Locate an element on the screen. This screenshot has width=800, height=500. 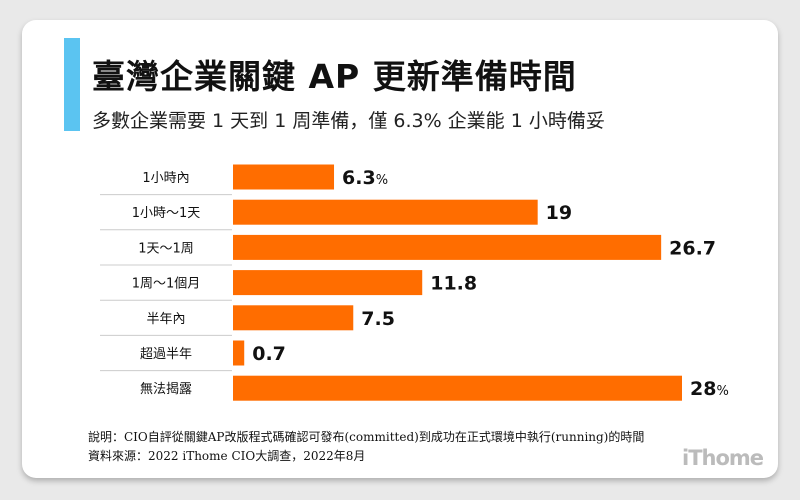
ithome-logo: iThome is located at coordinates (723, 458).